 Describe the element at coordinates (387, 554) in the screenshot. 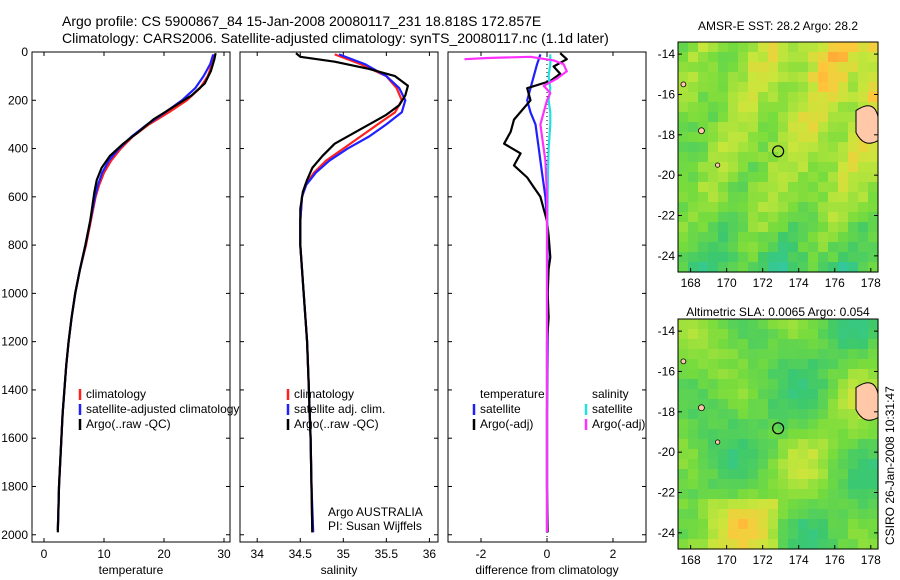

I see `x-tick-label: 35.5` at that location.